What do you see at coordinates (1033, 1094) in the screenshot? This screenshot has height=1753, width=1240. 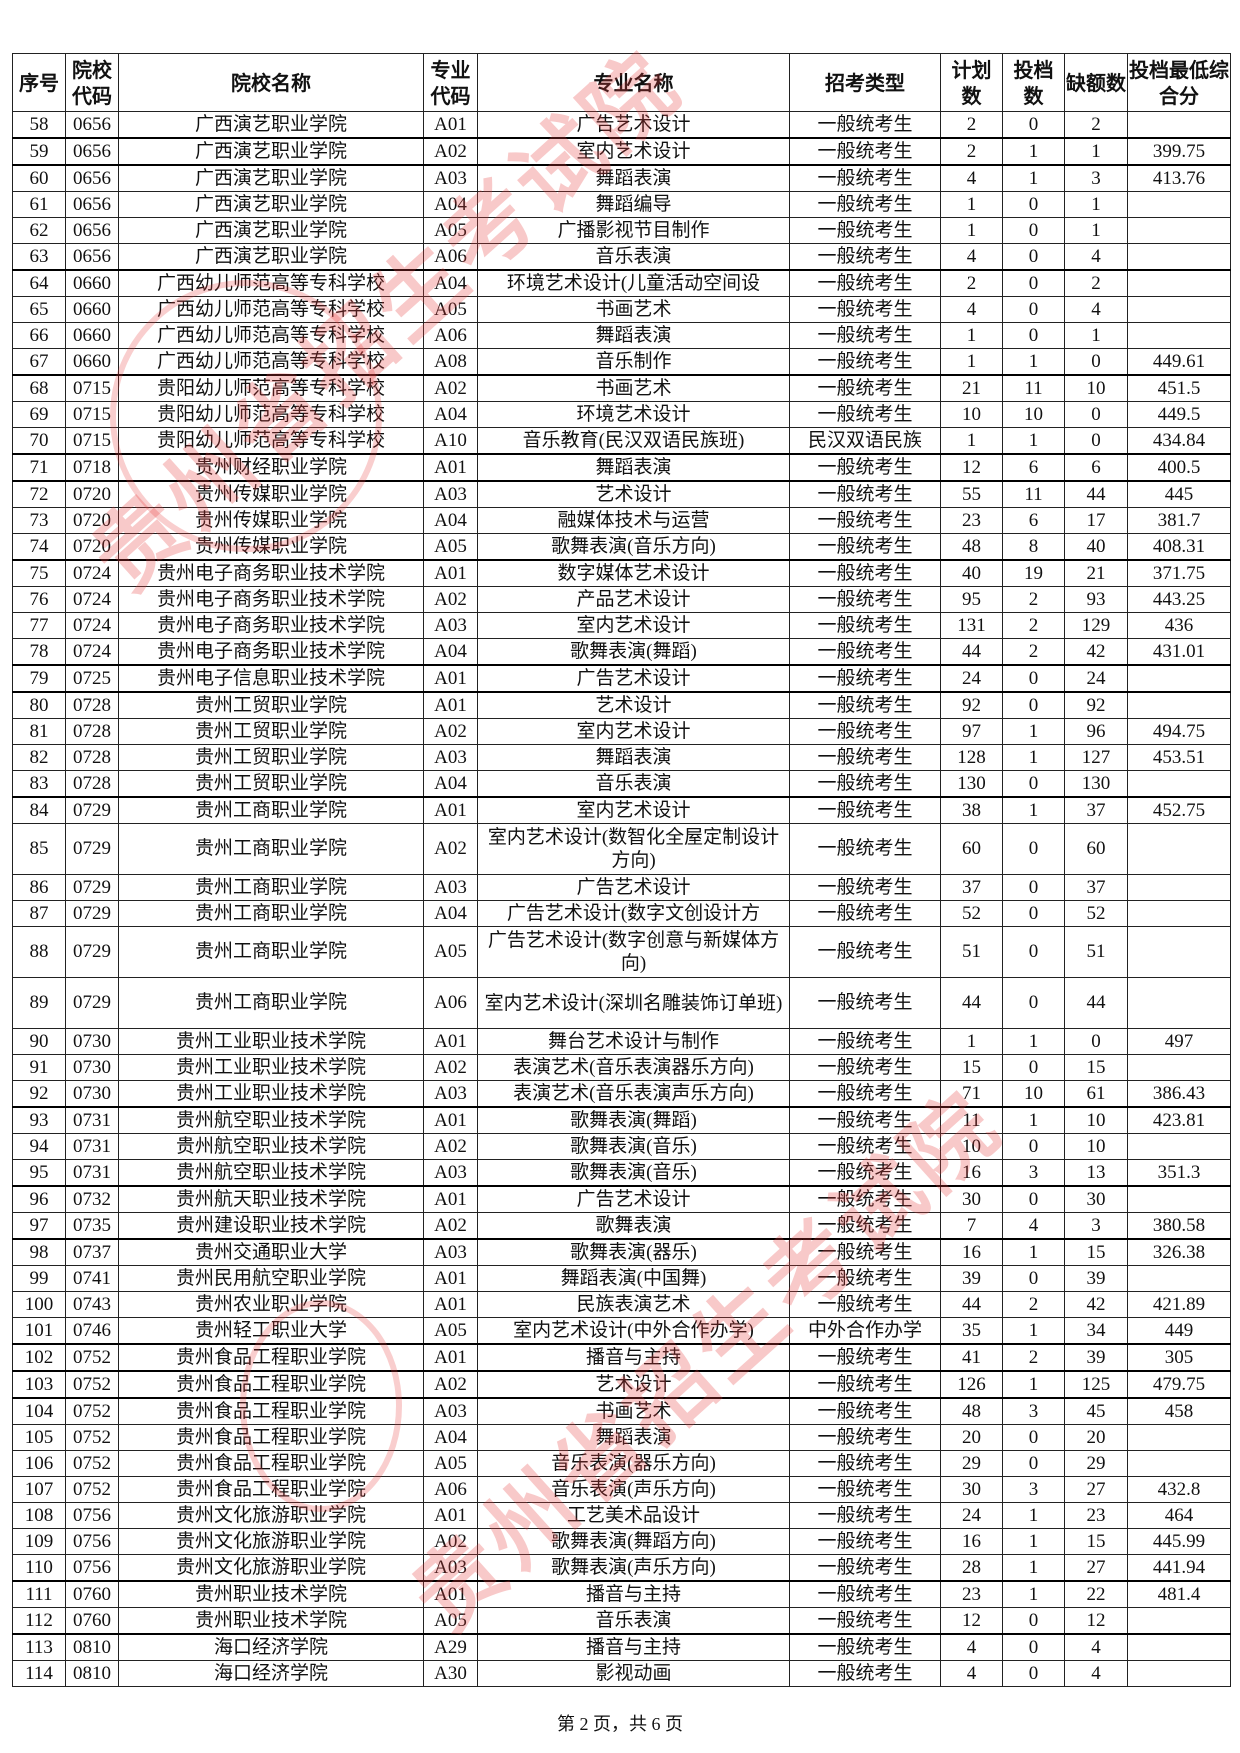 I see `cell-filed-count: 10` at bounding box center [1033, 1094].